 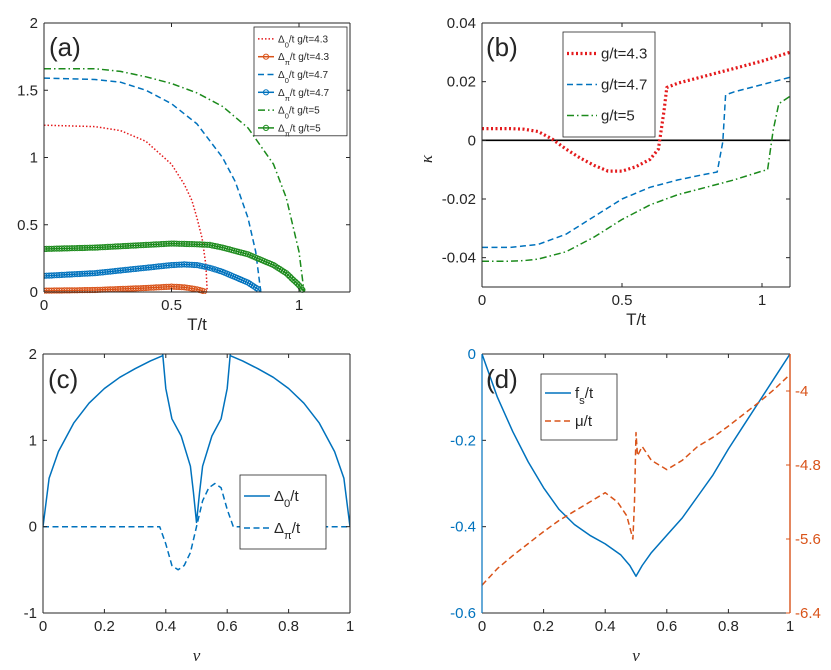 I want to click on legend-label-1: g/t=4.7, so click(x=624, y=85).